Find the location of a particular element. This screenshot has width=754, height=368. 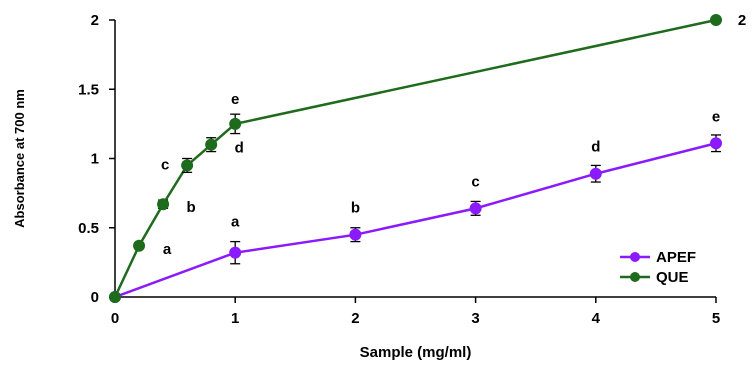

y-axis-title: Absorbance at 700 nm is located at coordinates (19, 158).